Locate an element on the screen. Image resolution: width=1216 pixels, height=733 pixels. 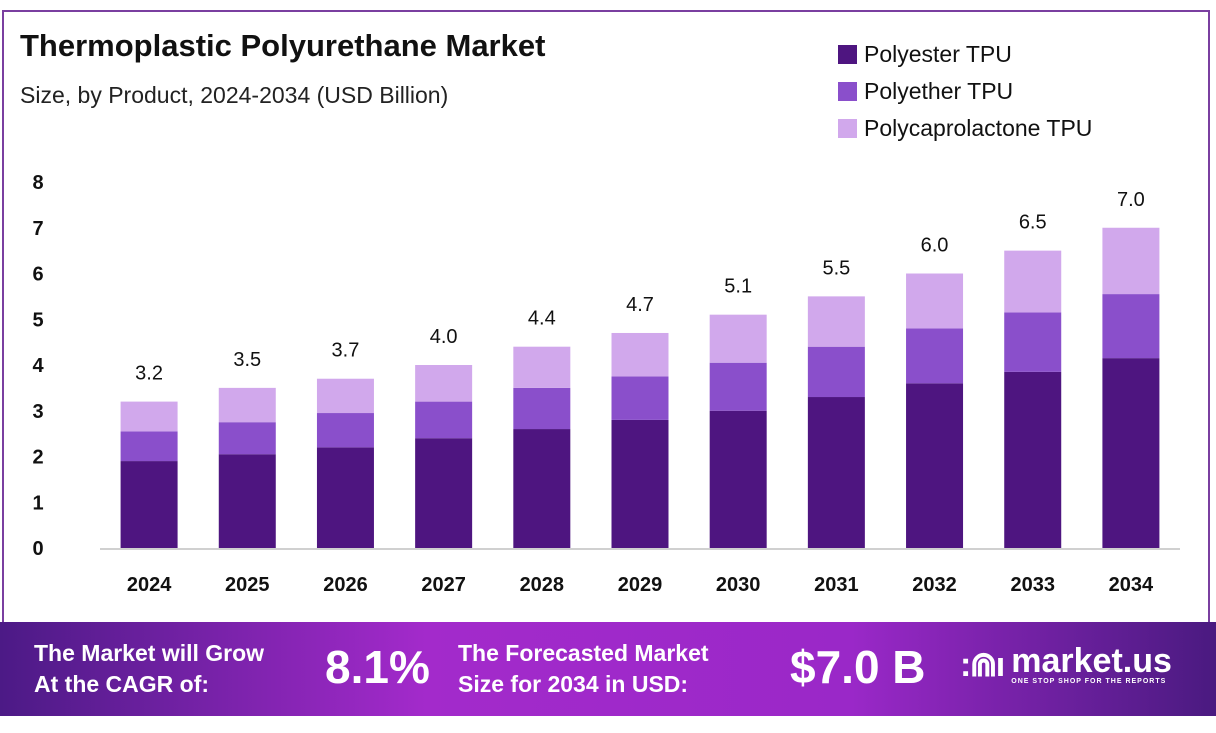
x-tick-label: 2034 is located at coordinates (1131, 585).